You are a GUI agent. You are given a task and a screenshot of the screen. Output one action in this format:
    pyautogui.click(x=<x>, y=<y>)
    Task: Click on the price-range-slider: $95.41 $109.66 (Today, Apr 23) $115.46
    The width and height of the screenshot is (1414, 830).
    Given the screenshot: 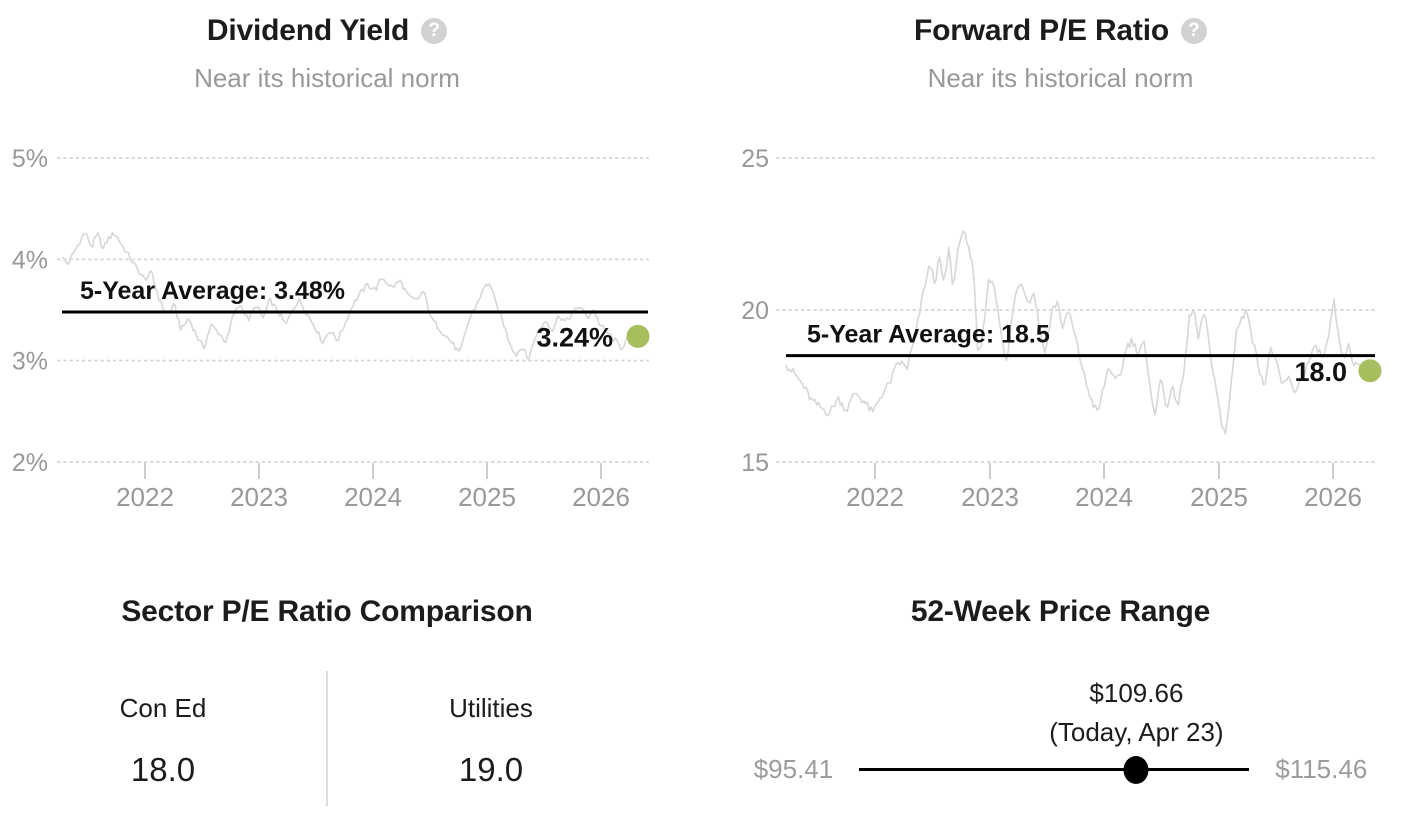 What is the action you would take?
    pyautogui.click(x=1060, y=731)
    